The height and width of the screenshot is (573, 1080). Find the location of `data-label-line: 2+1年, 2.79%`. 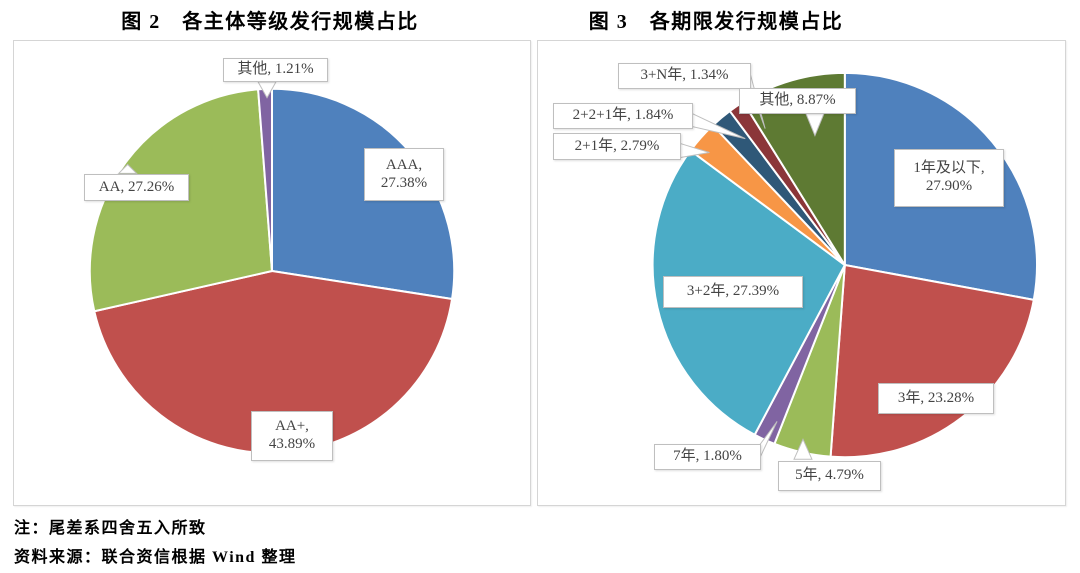

data-label-line: 2+1年, 2.79% is located at coordinates (617, 145).